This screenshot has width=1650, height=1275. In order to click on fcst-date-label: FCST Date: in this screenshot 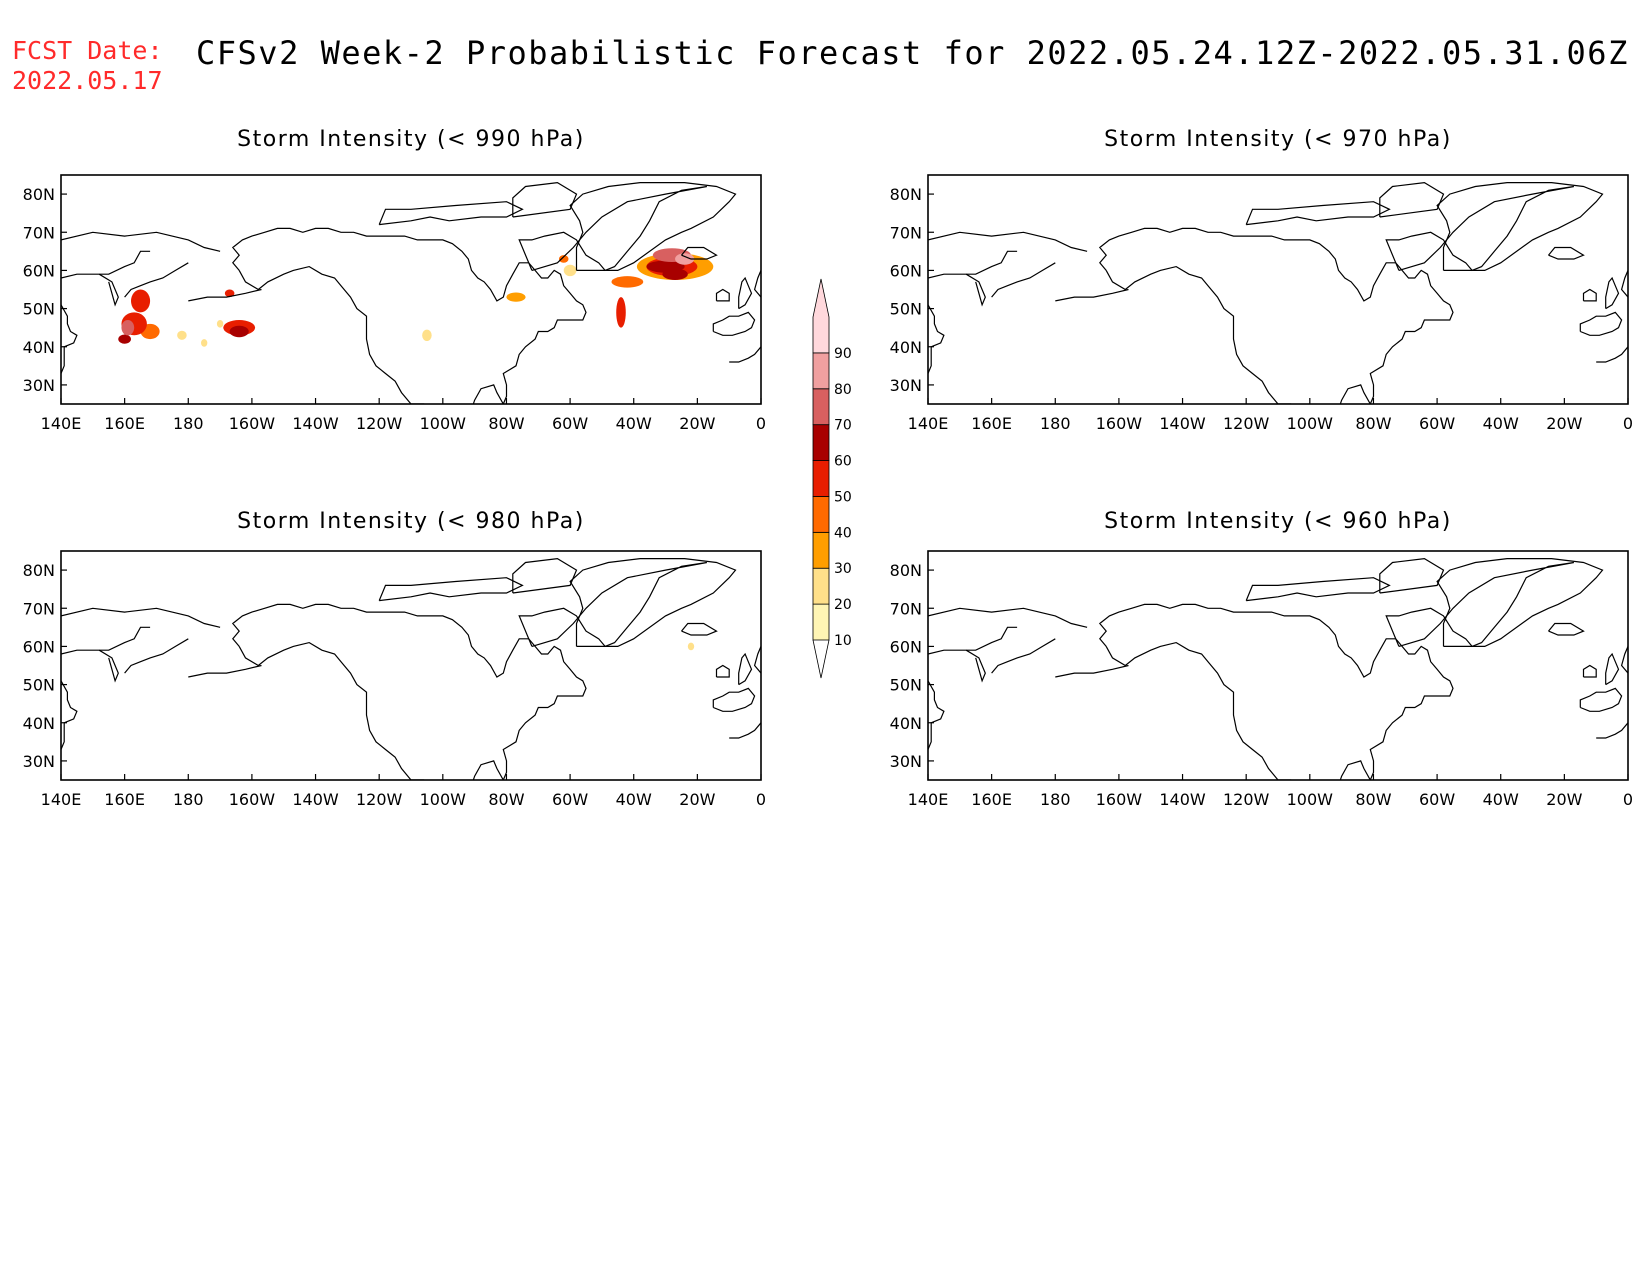, I will do `click(87, 50)`.